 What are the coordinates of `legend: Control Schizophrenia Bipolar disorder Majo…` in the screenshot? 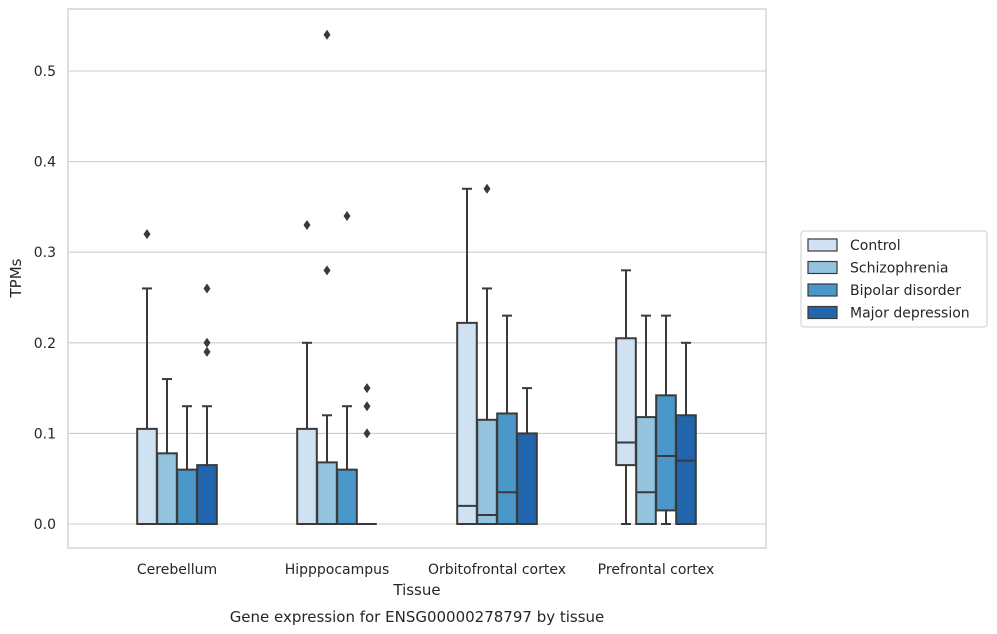 It's located at (894, 279).